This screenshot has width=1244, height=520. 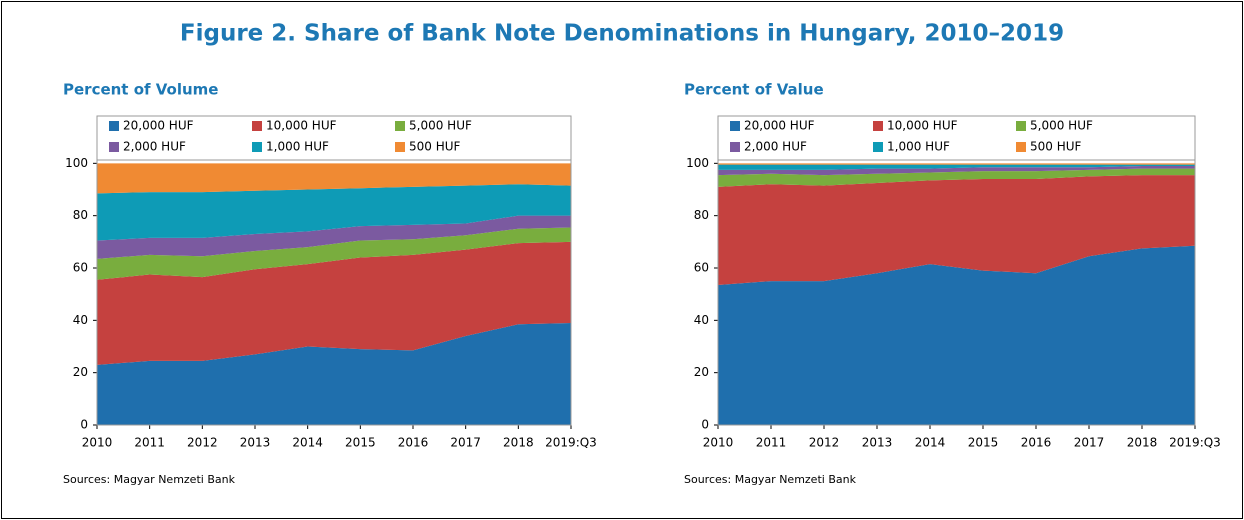 I want to click on chart-title: Percent of Value, so click(x=754, y=90).